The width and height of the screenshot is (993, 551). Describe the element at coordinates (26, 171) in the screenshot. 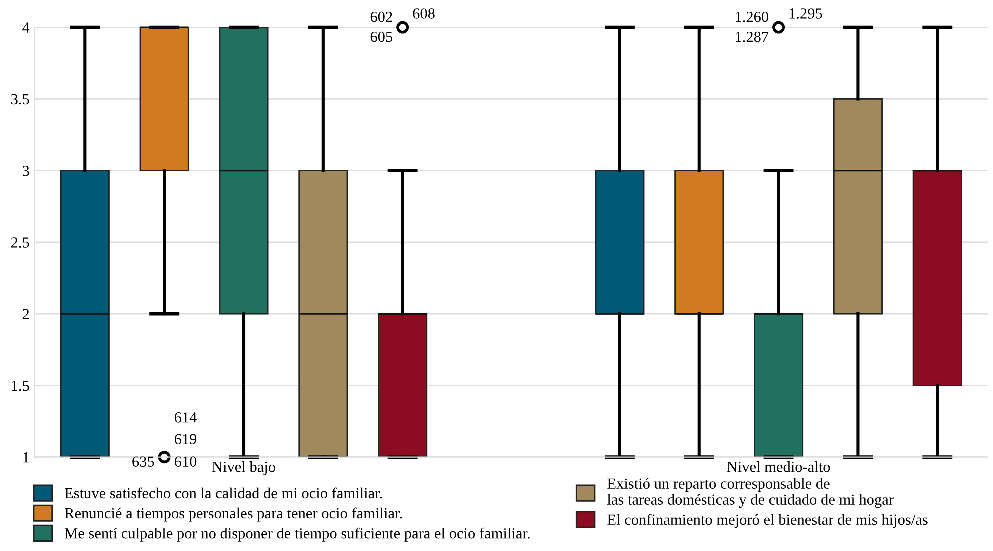

I see `y-tick-label: 3` at that location.